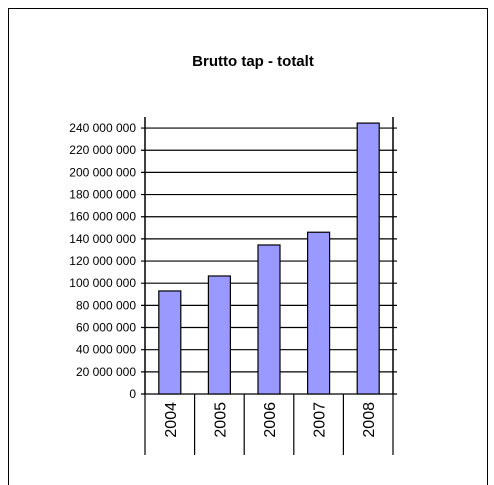  Describe the element at coordinates (102, 195) in the screenshot. I see `y-tick-label: 180 000 000` at that location.